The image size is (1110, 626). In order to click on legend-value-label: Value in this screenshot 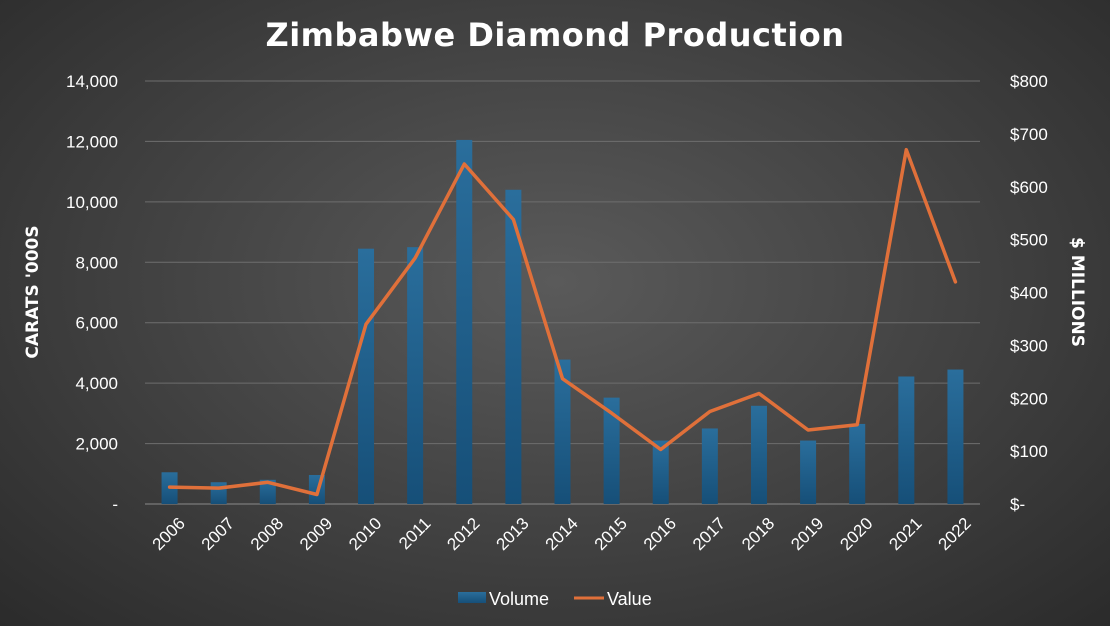, I will do `click(629, 599)`.